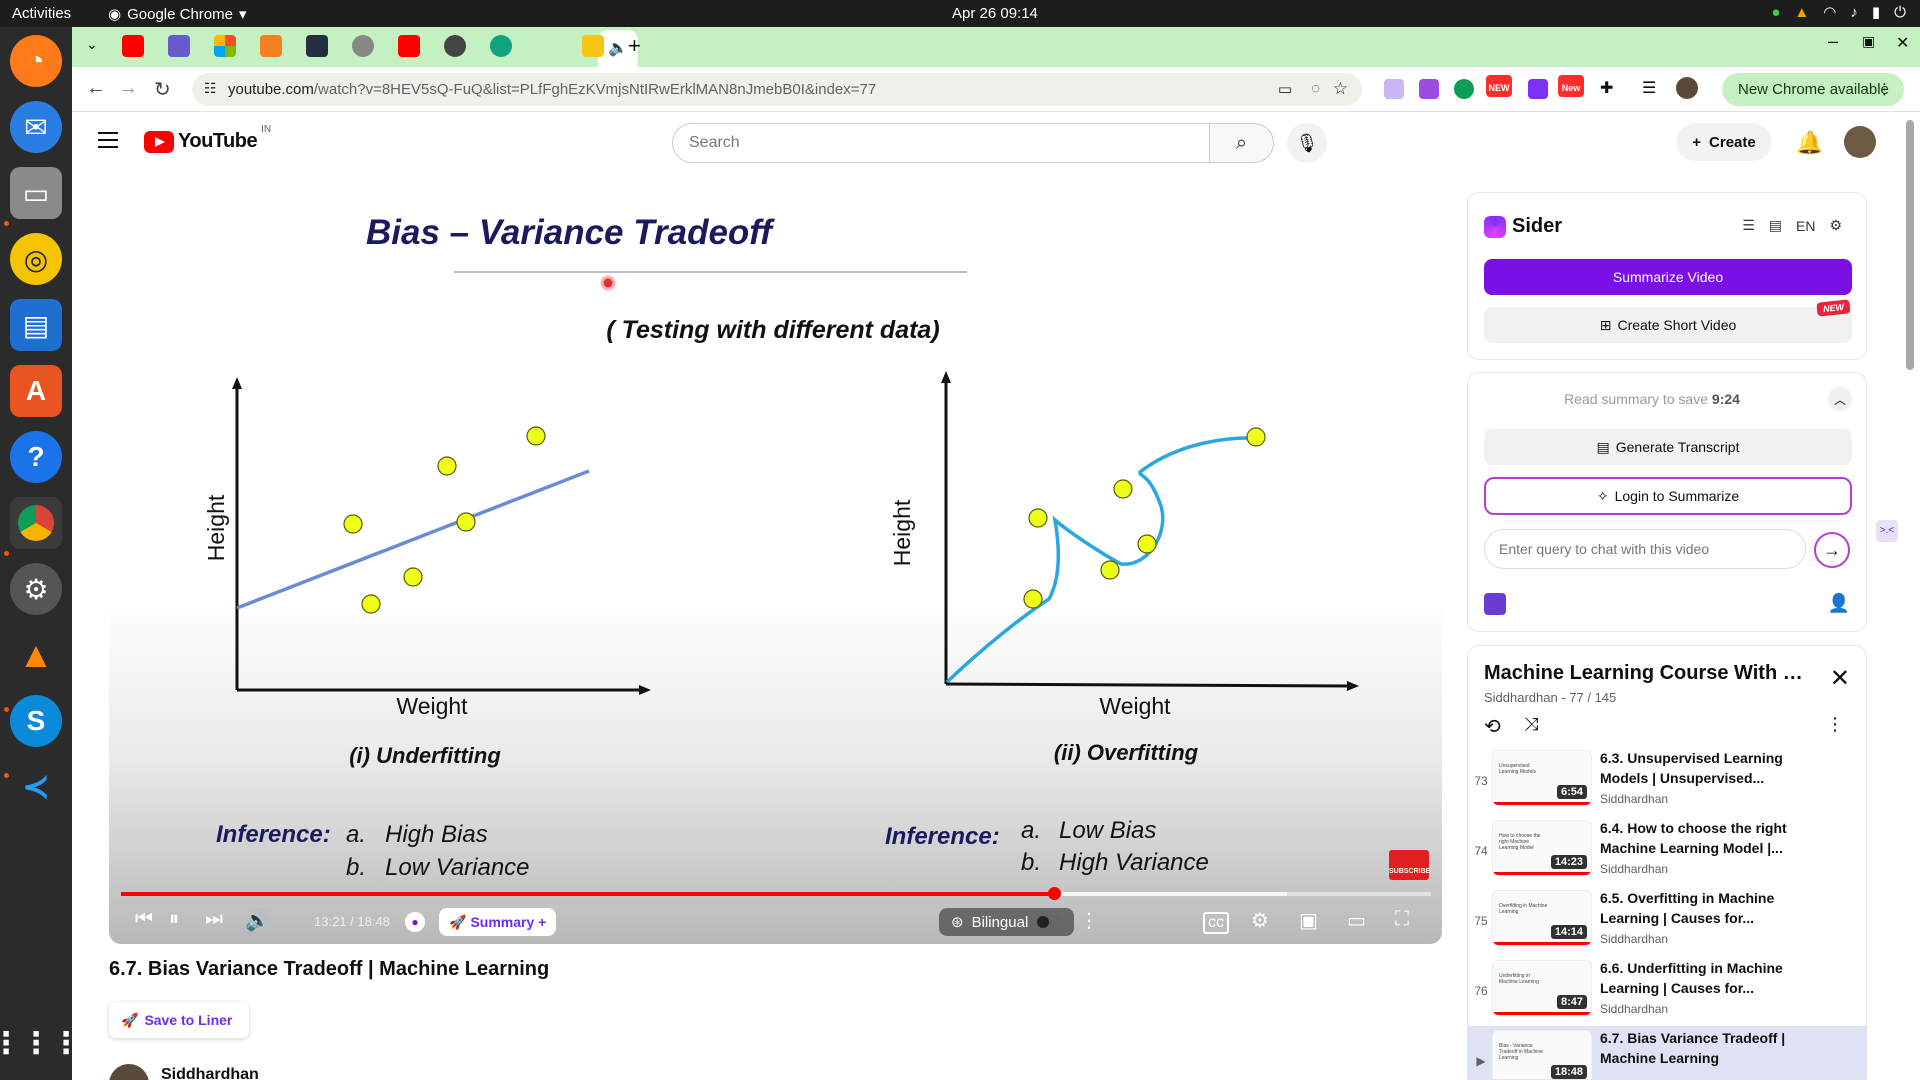 Image resolution: width=1920 pixels, height=1080 pixels. I want to click on list-view-icon: ☰, so click(1748, 225).